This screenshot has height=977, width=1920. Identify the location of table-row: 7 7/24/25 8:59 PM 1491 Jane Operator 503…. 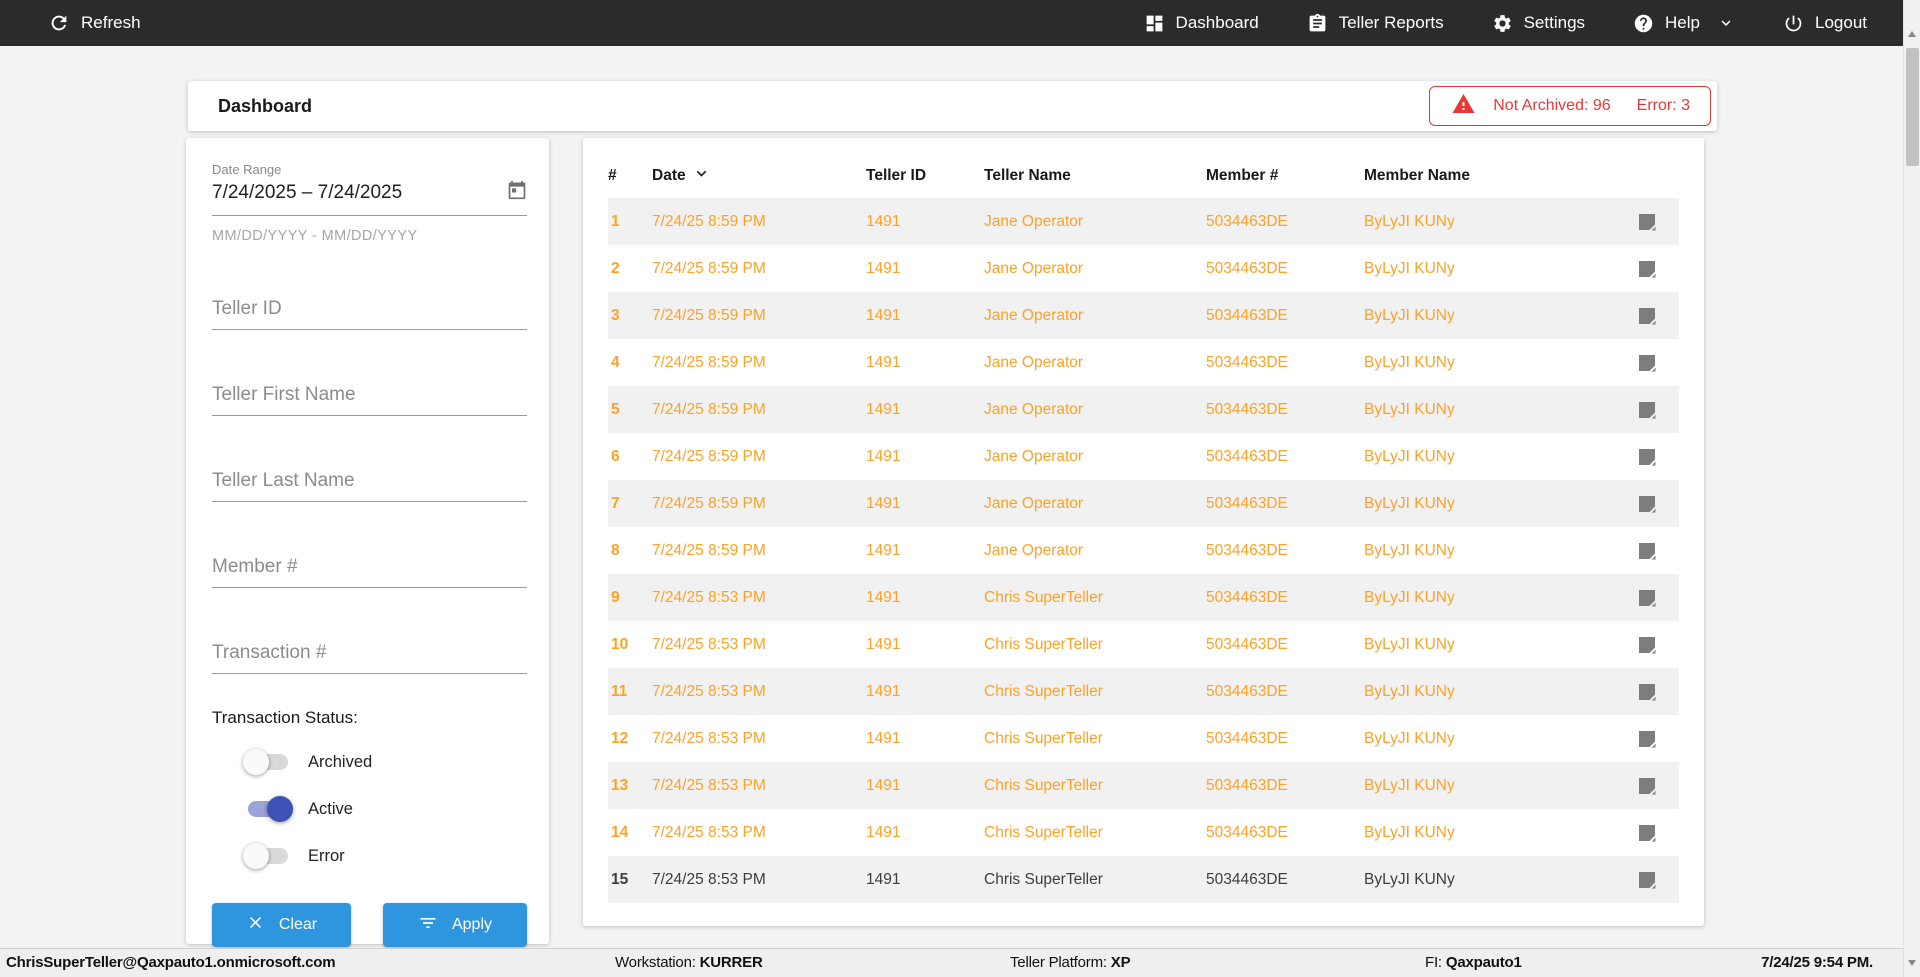
(1143, 503).